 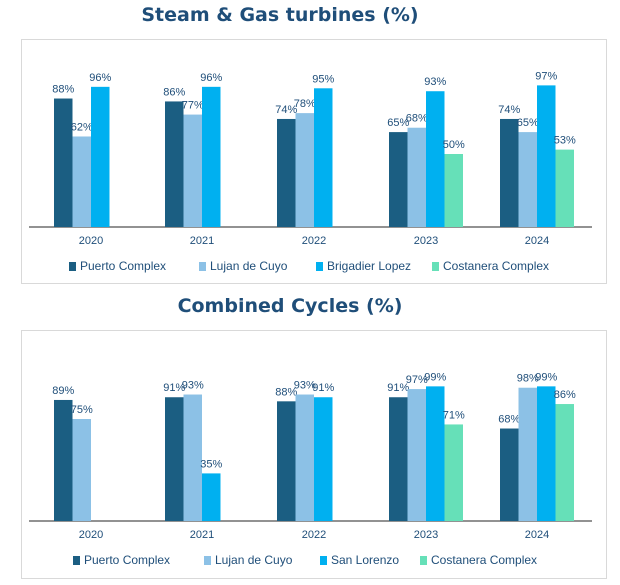 I want to click on legend-swatch-brigadier-lopez, so click(x=319, y=266).